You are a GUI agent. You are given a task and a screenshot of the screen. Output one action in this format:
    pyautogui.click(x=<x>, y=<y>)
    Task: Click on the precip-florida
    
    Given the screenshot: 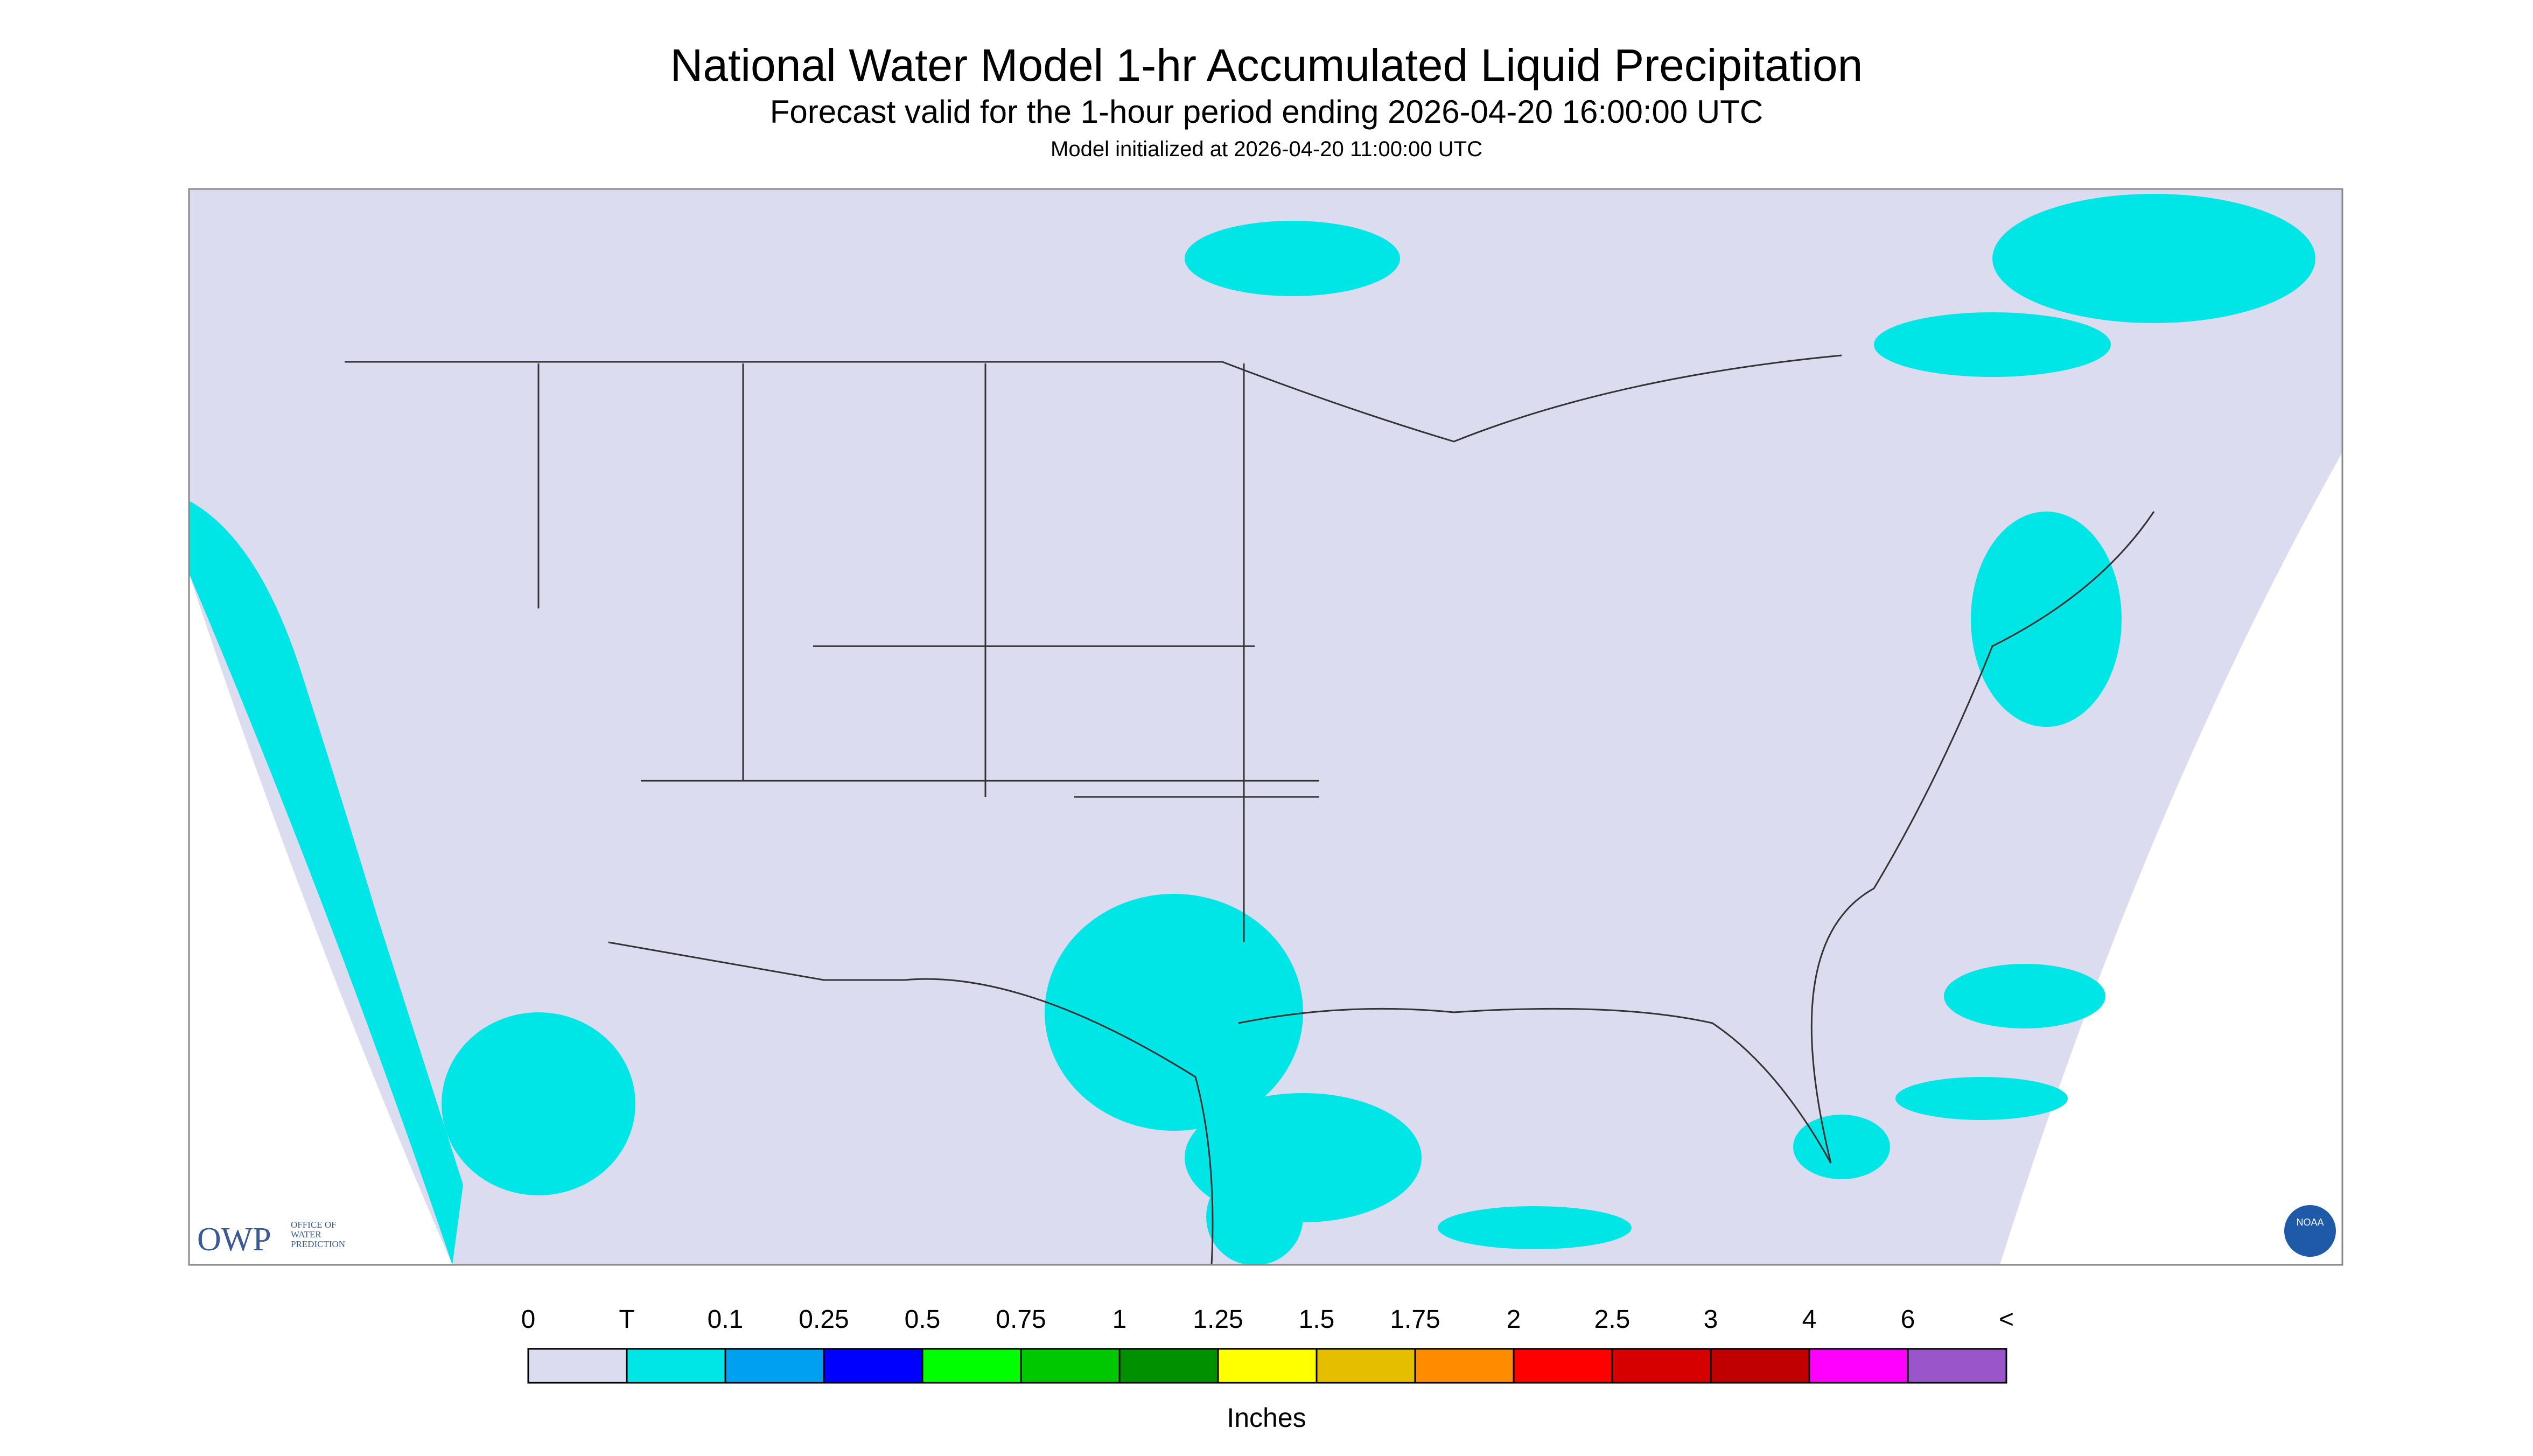 What is the action you would take?
    pyautogui.click(x=1841, y=1147)
    